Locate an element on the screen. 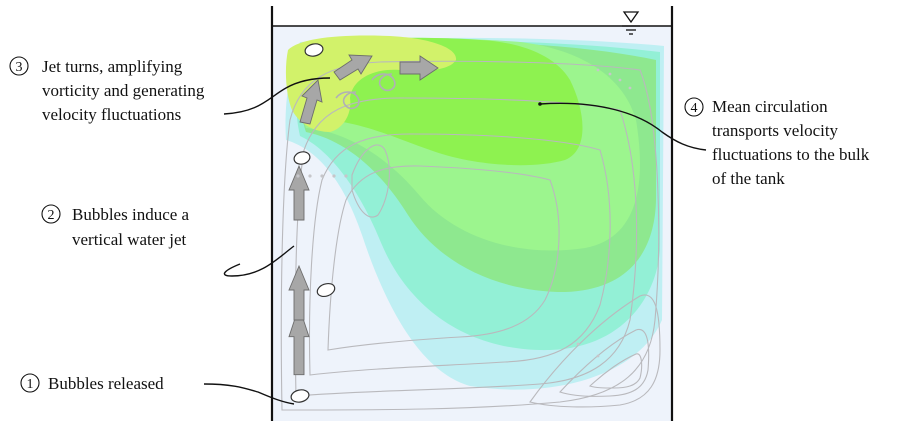  annotation-1: 1 Bubbles released is located at coordinates (157, 389).